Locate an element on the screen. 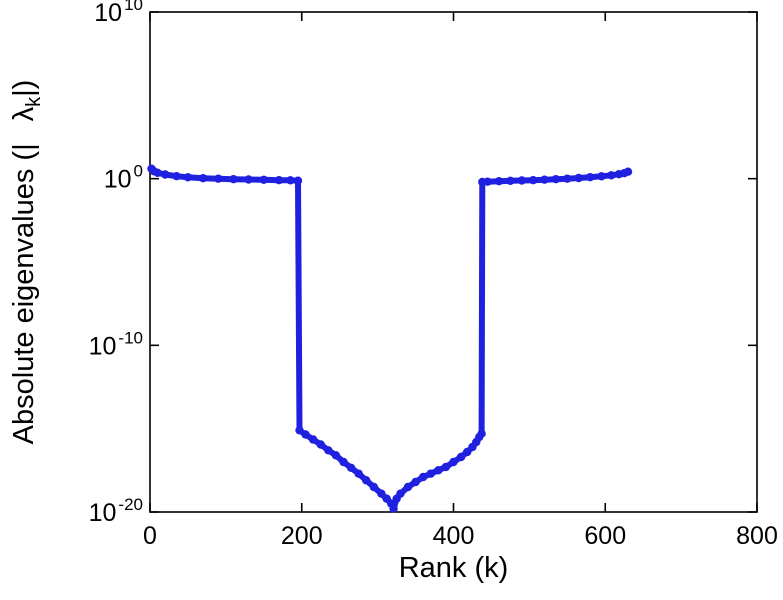 The height and width of the screenshot is (600, 783). y-tick-label: 10 -20 is located at coordinates (116, 511).